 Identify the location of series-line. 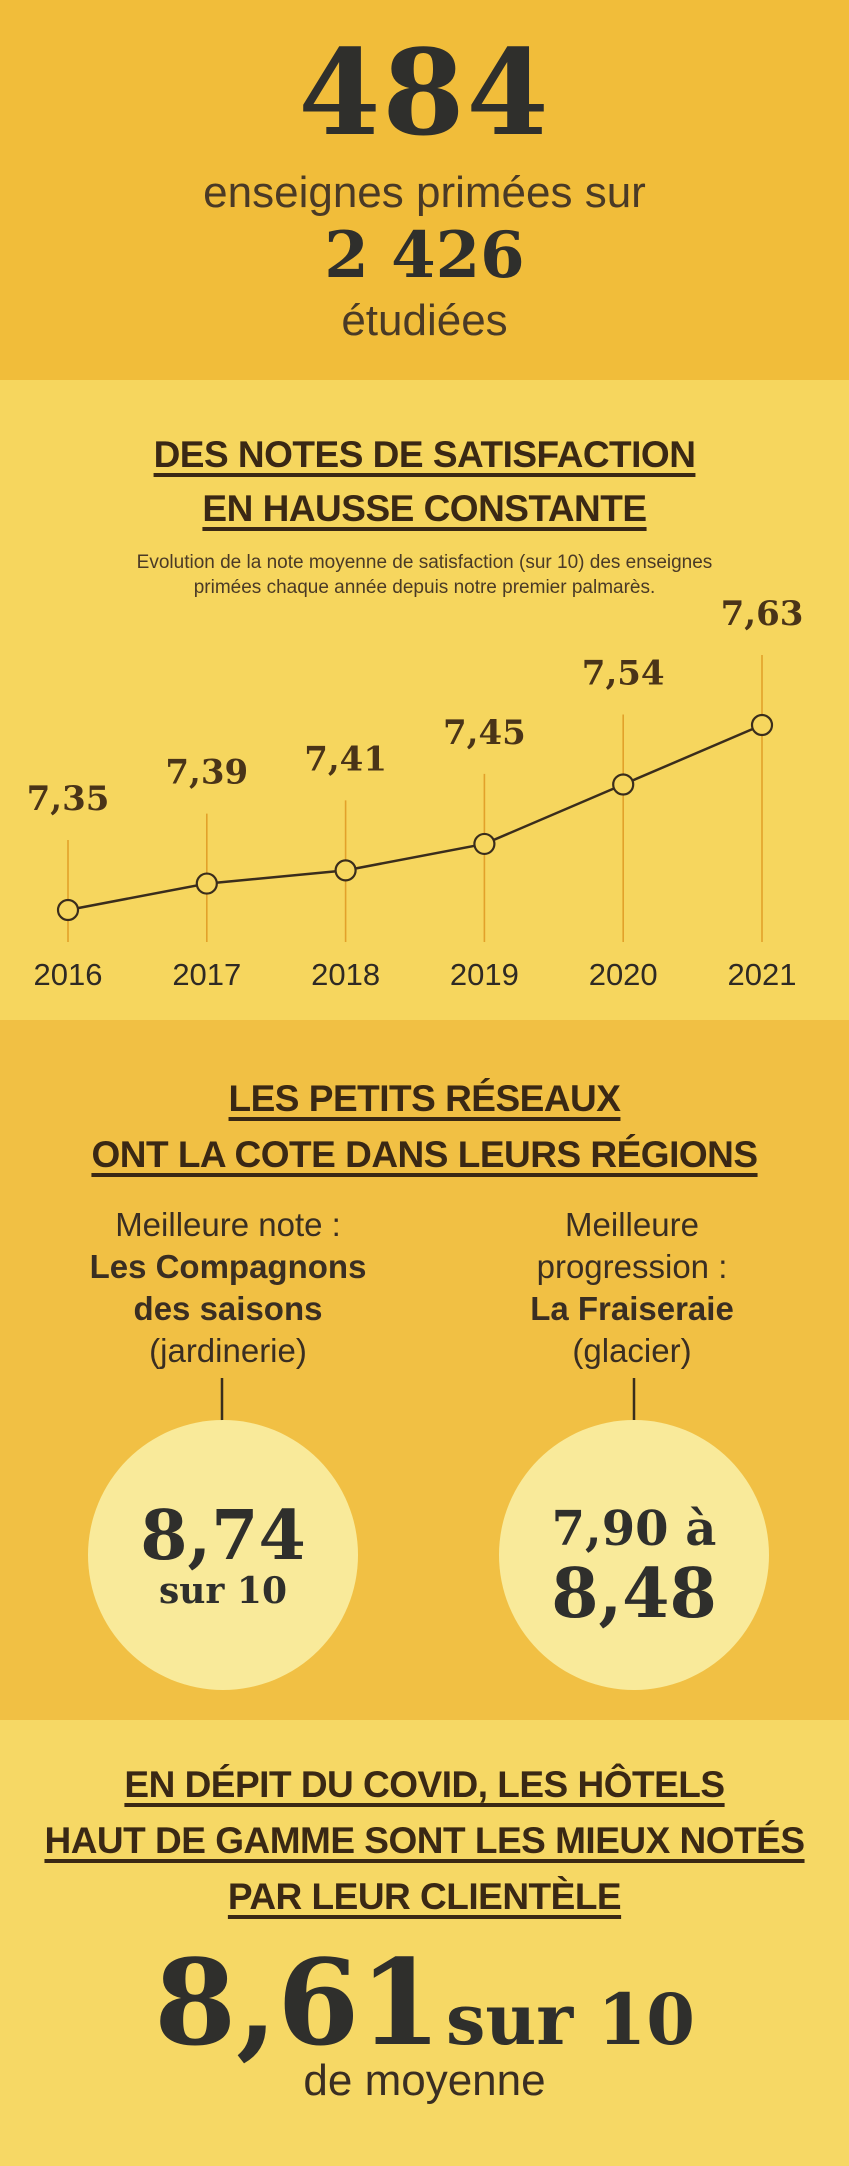
(415, 817).